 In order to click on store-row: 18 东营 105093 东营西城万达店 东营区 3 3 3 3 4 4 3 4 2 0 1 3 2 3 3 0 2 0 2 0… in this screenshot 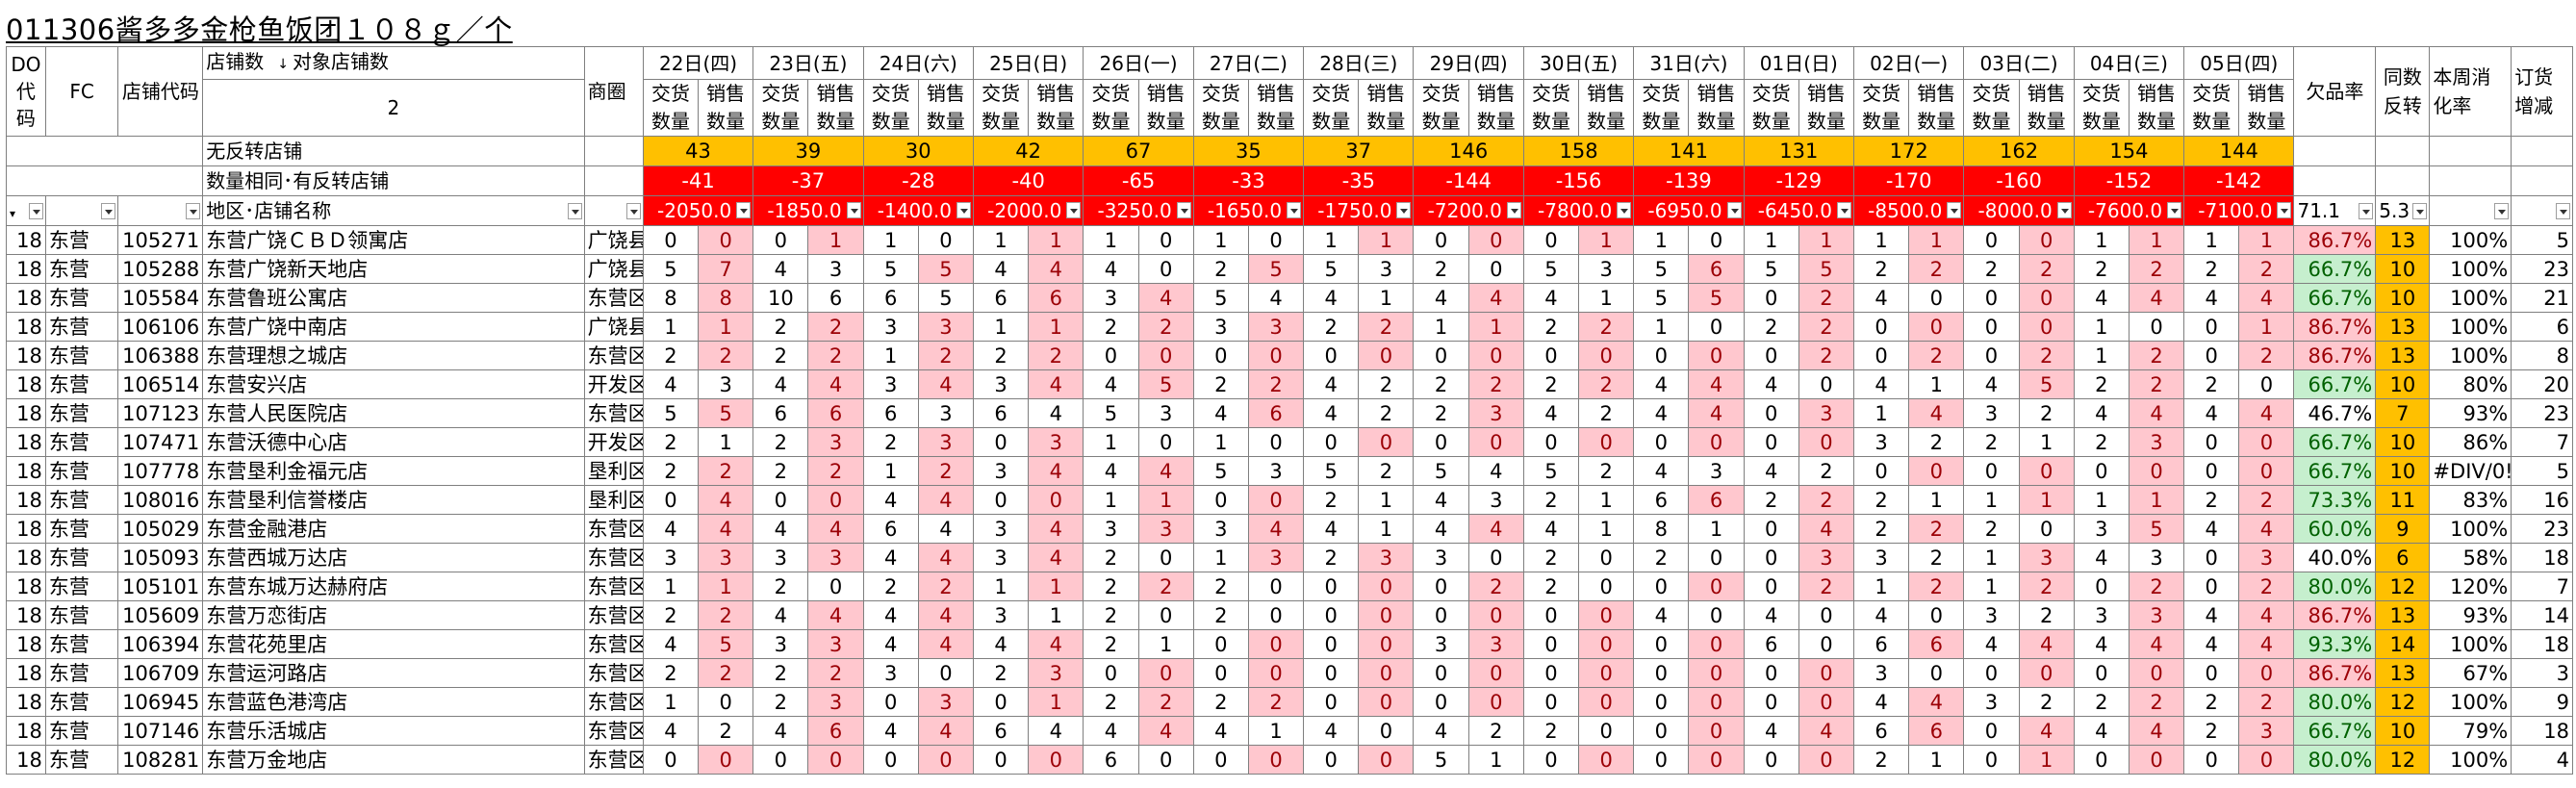, I will do `click(1290, 558)`.